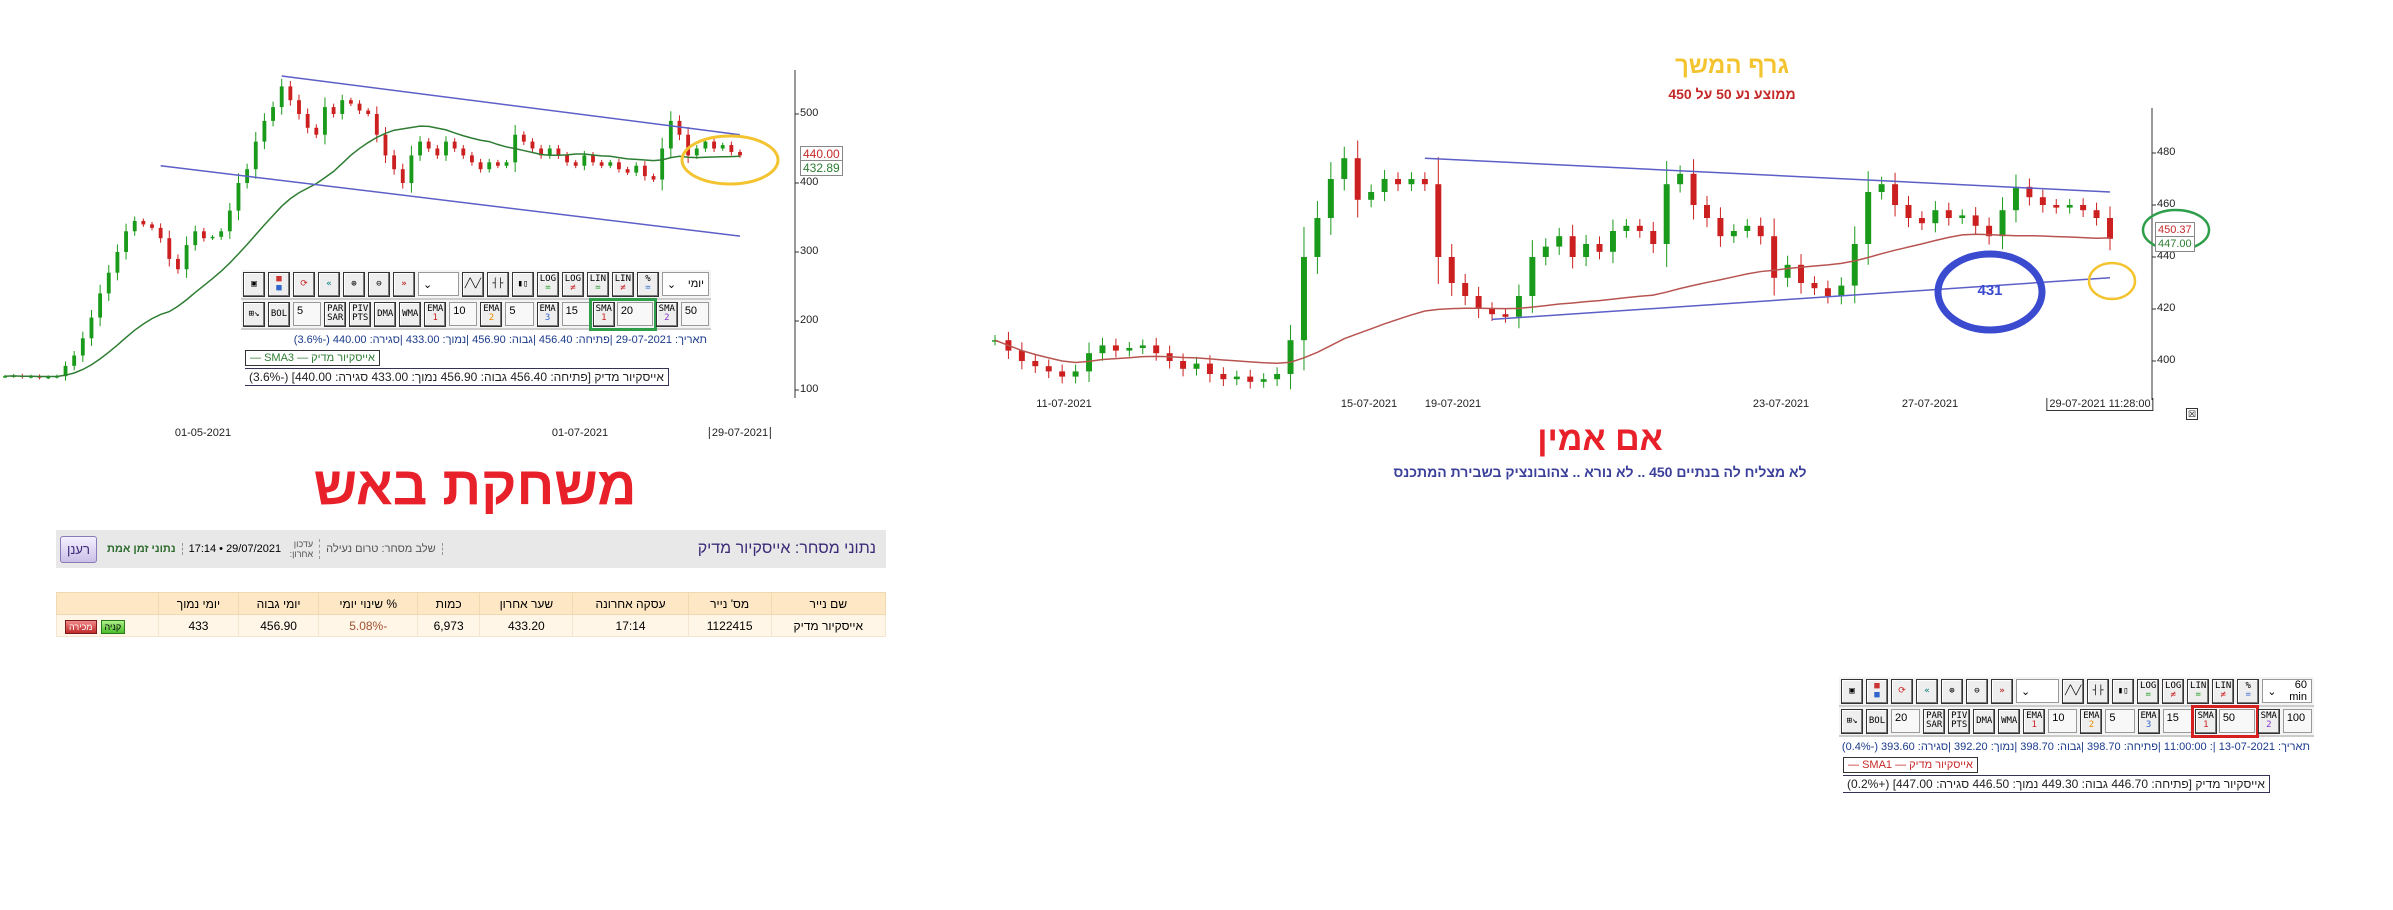 The image size is (2393, 910). What do you see at coordinates (113, 626) in the screenshot?
I see `buy-button: קניה` at bounding box center [113, 626].